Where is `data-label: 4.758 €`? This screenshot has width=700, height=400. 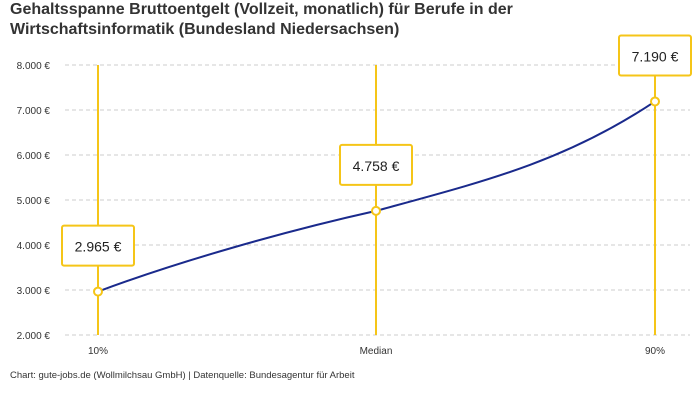
data-label: 4.758 € is located at coordinates (376, 166).